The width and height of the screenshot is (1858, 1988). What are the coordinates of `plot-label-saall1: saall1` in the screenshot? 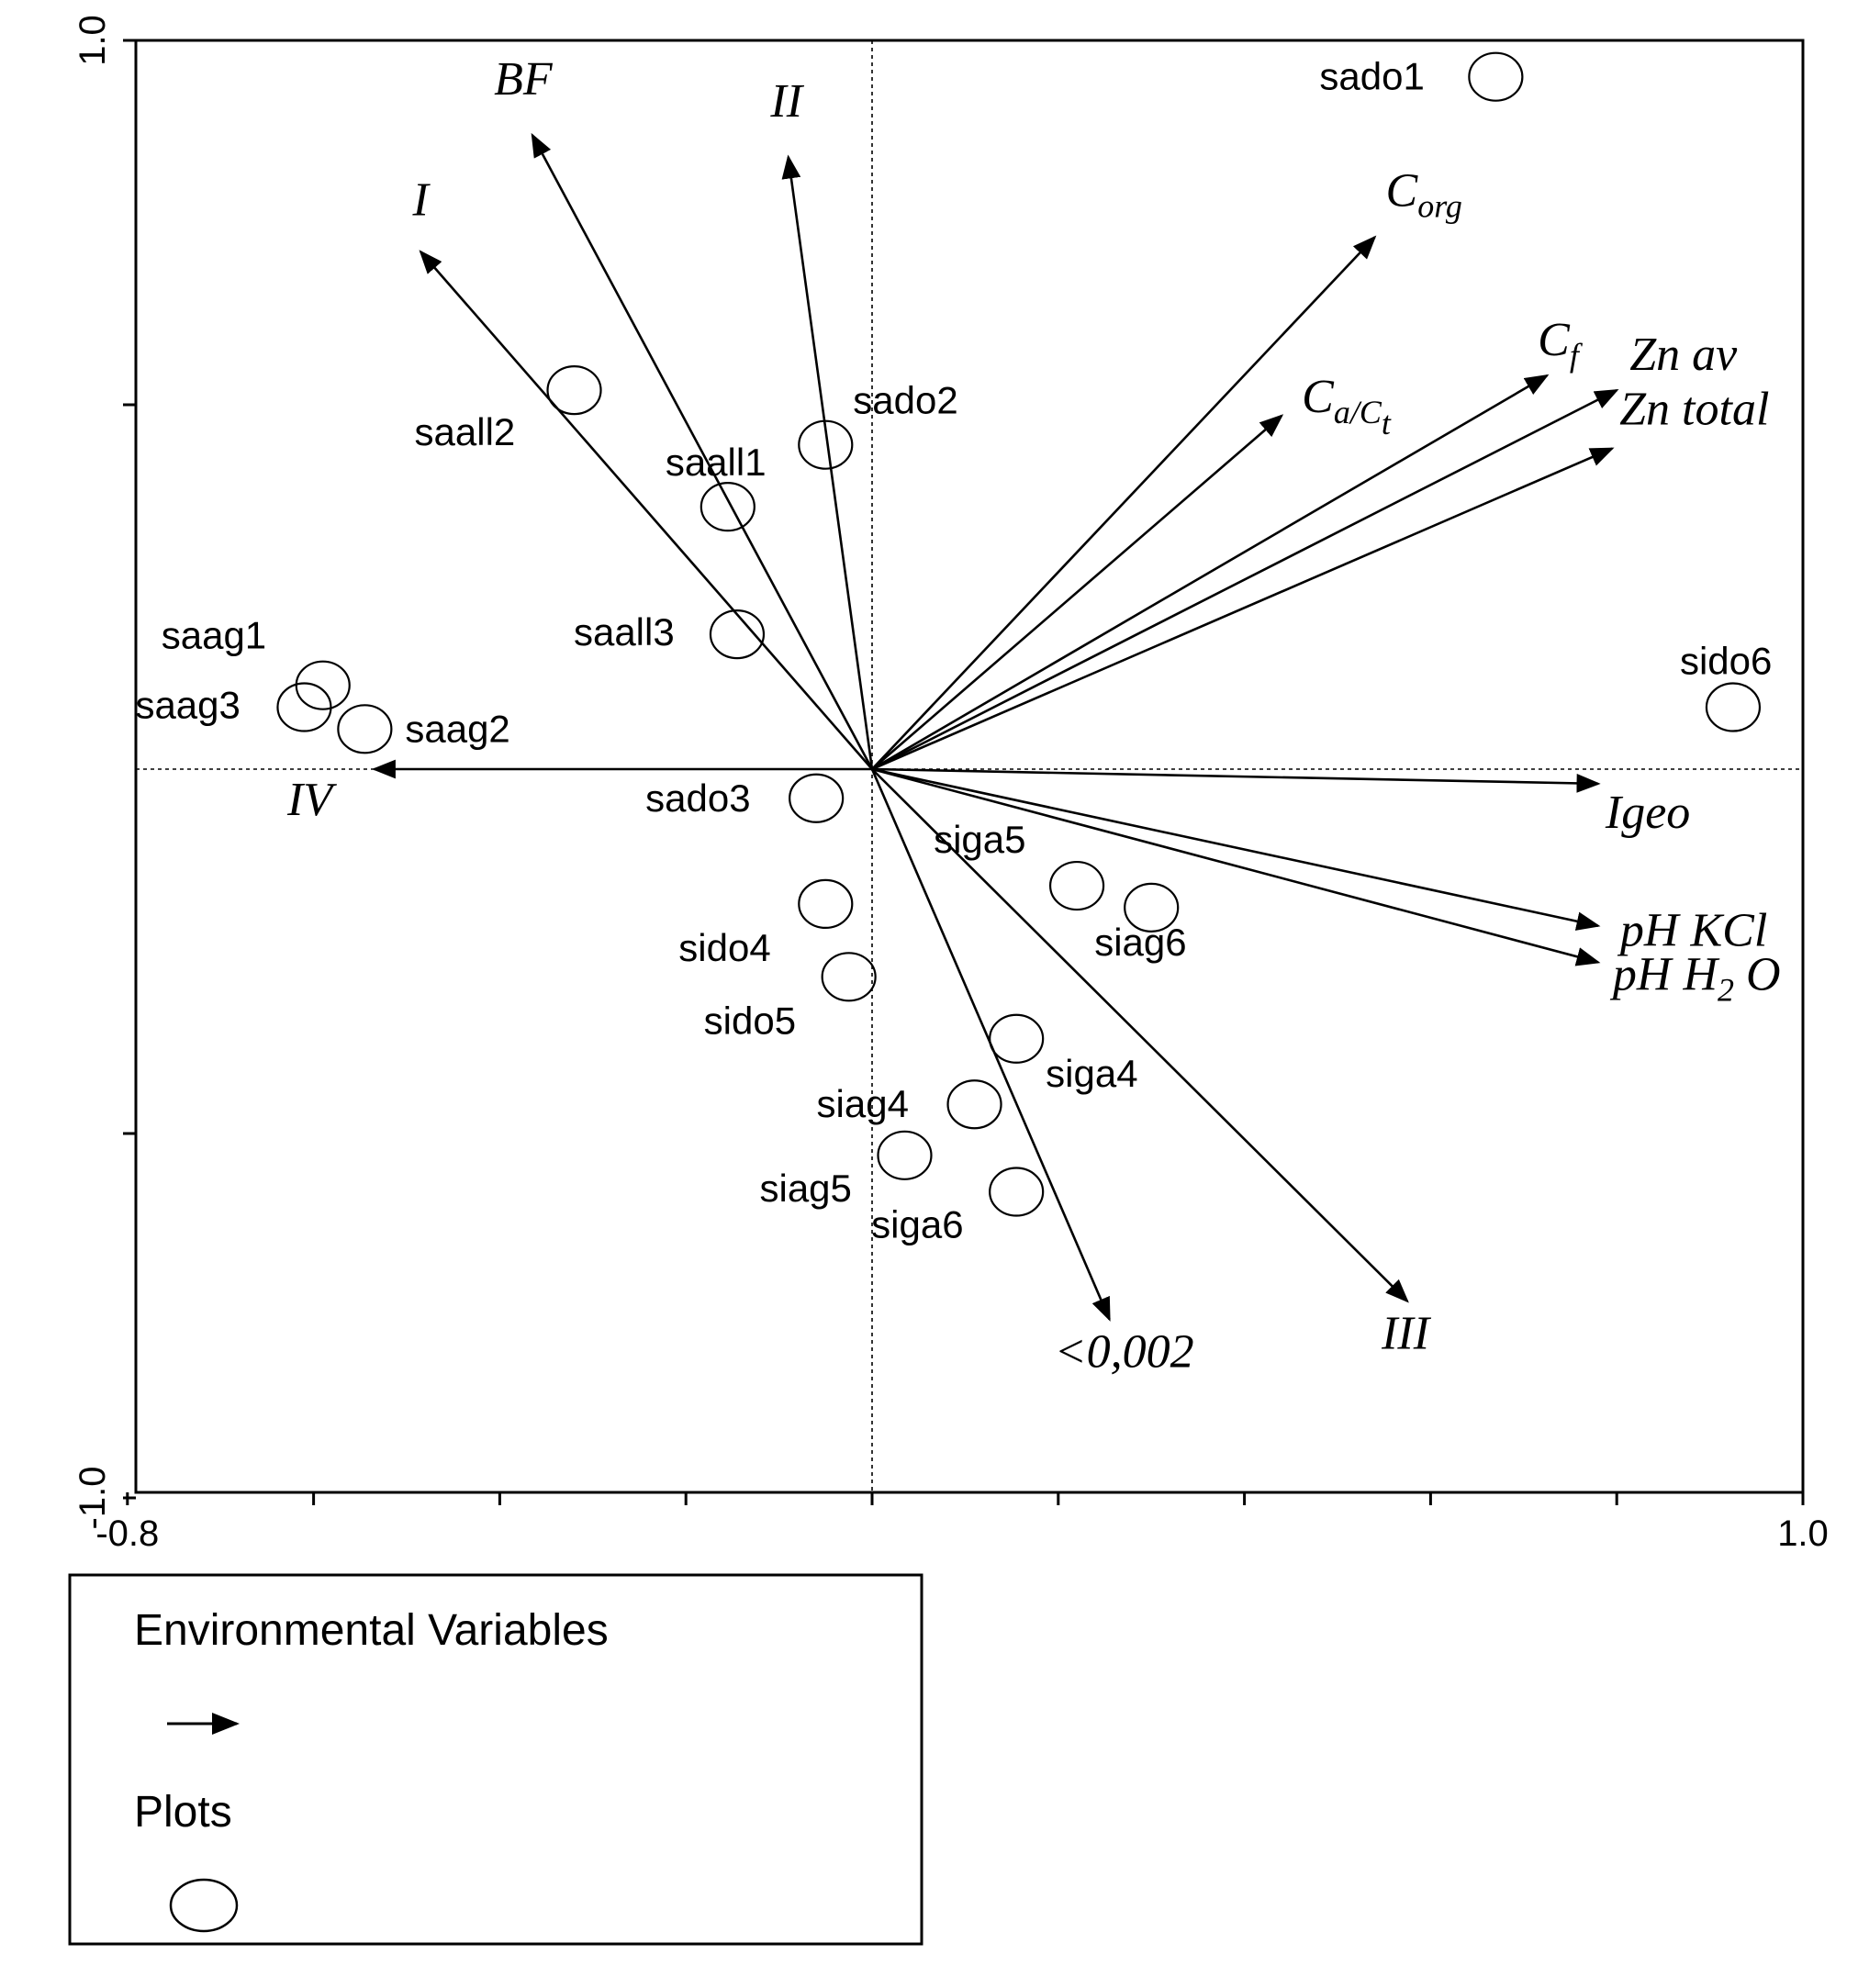 It's located at (716, 462).